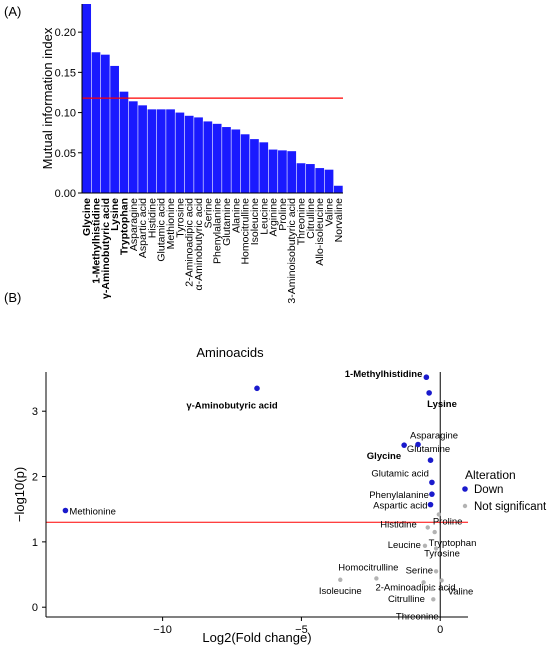 This screenshot has height=652, width=550. What do you see at coordinates (246, 231) in the screenshot?
I see `category-label-17: Homocitrulline` at bounding box center [246, 231].